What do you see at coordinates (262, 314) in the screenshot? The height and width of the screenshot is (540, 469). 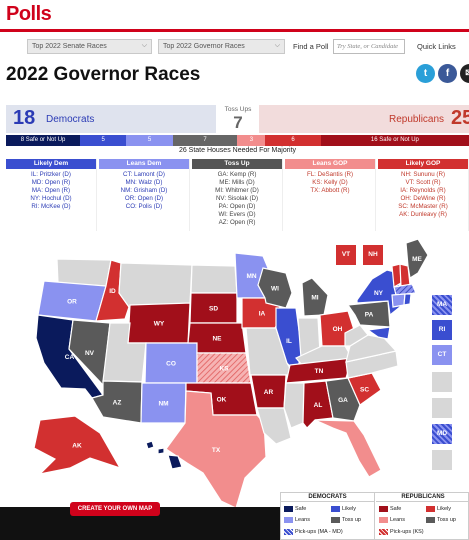 I see `state-label-ia: IA` at bounding box center [262, 314].